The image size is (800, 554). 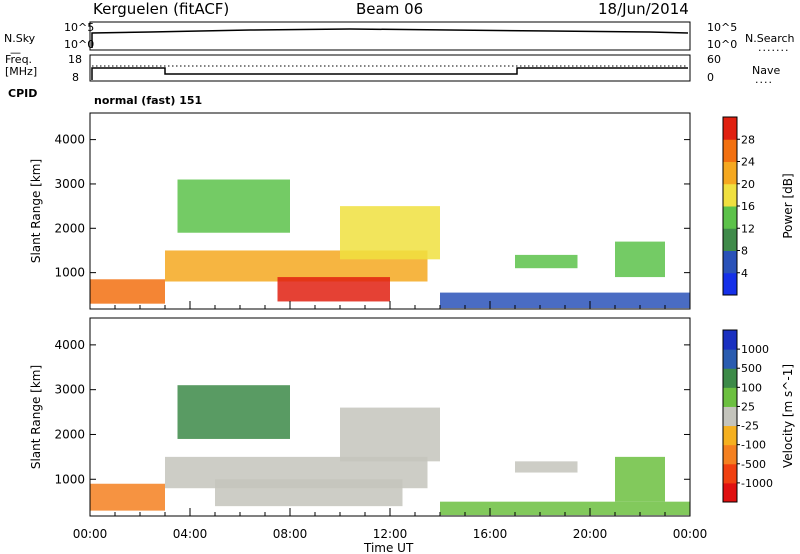 I want to click on colorbar-tick-label: -500, so click(x=753, y=464).